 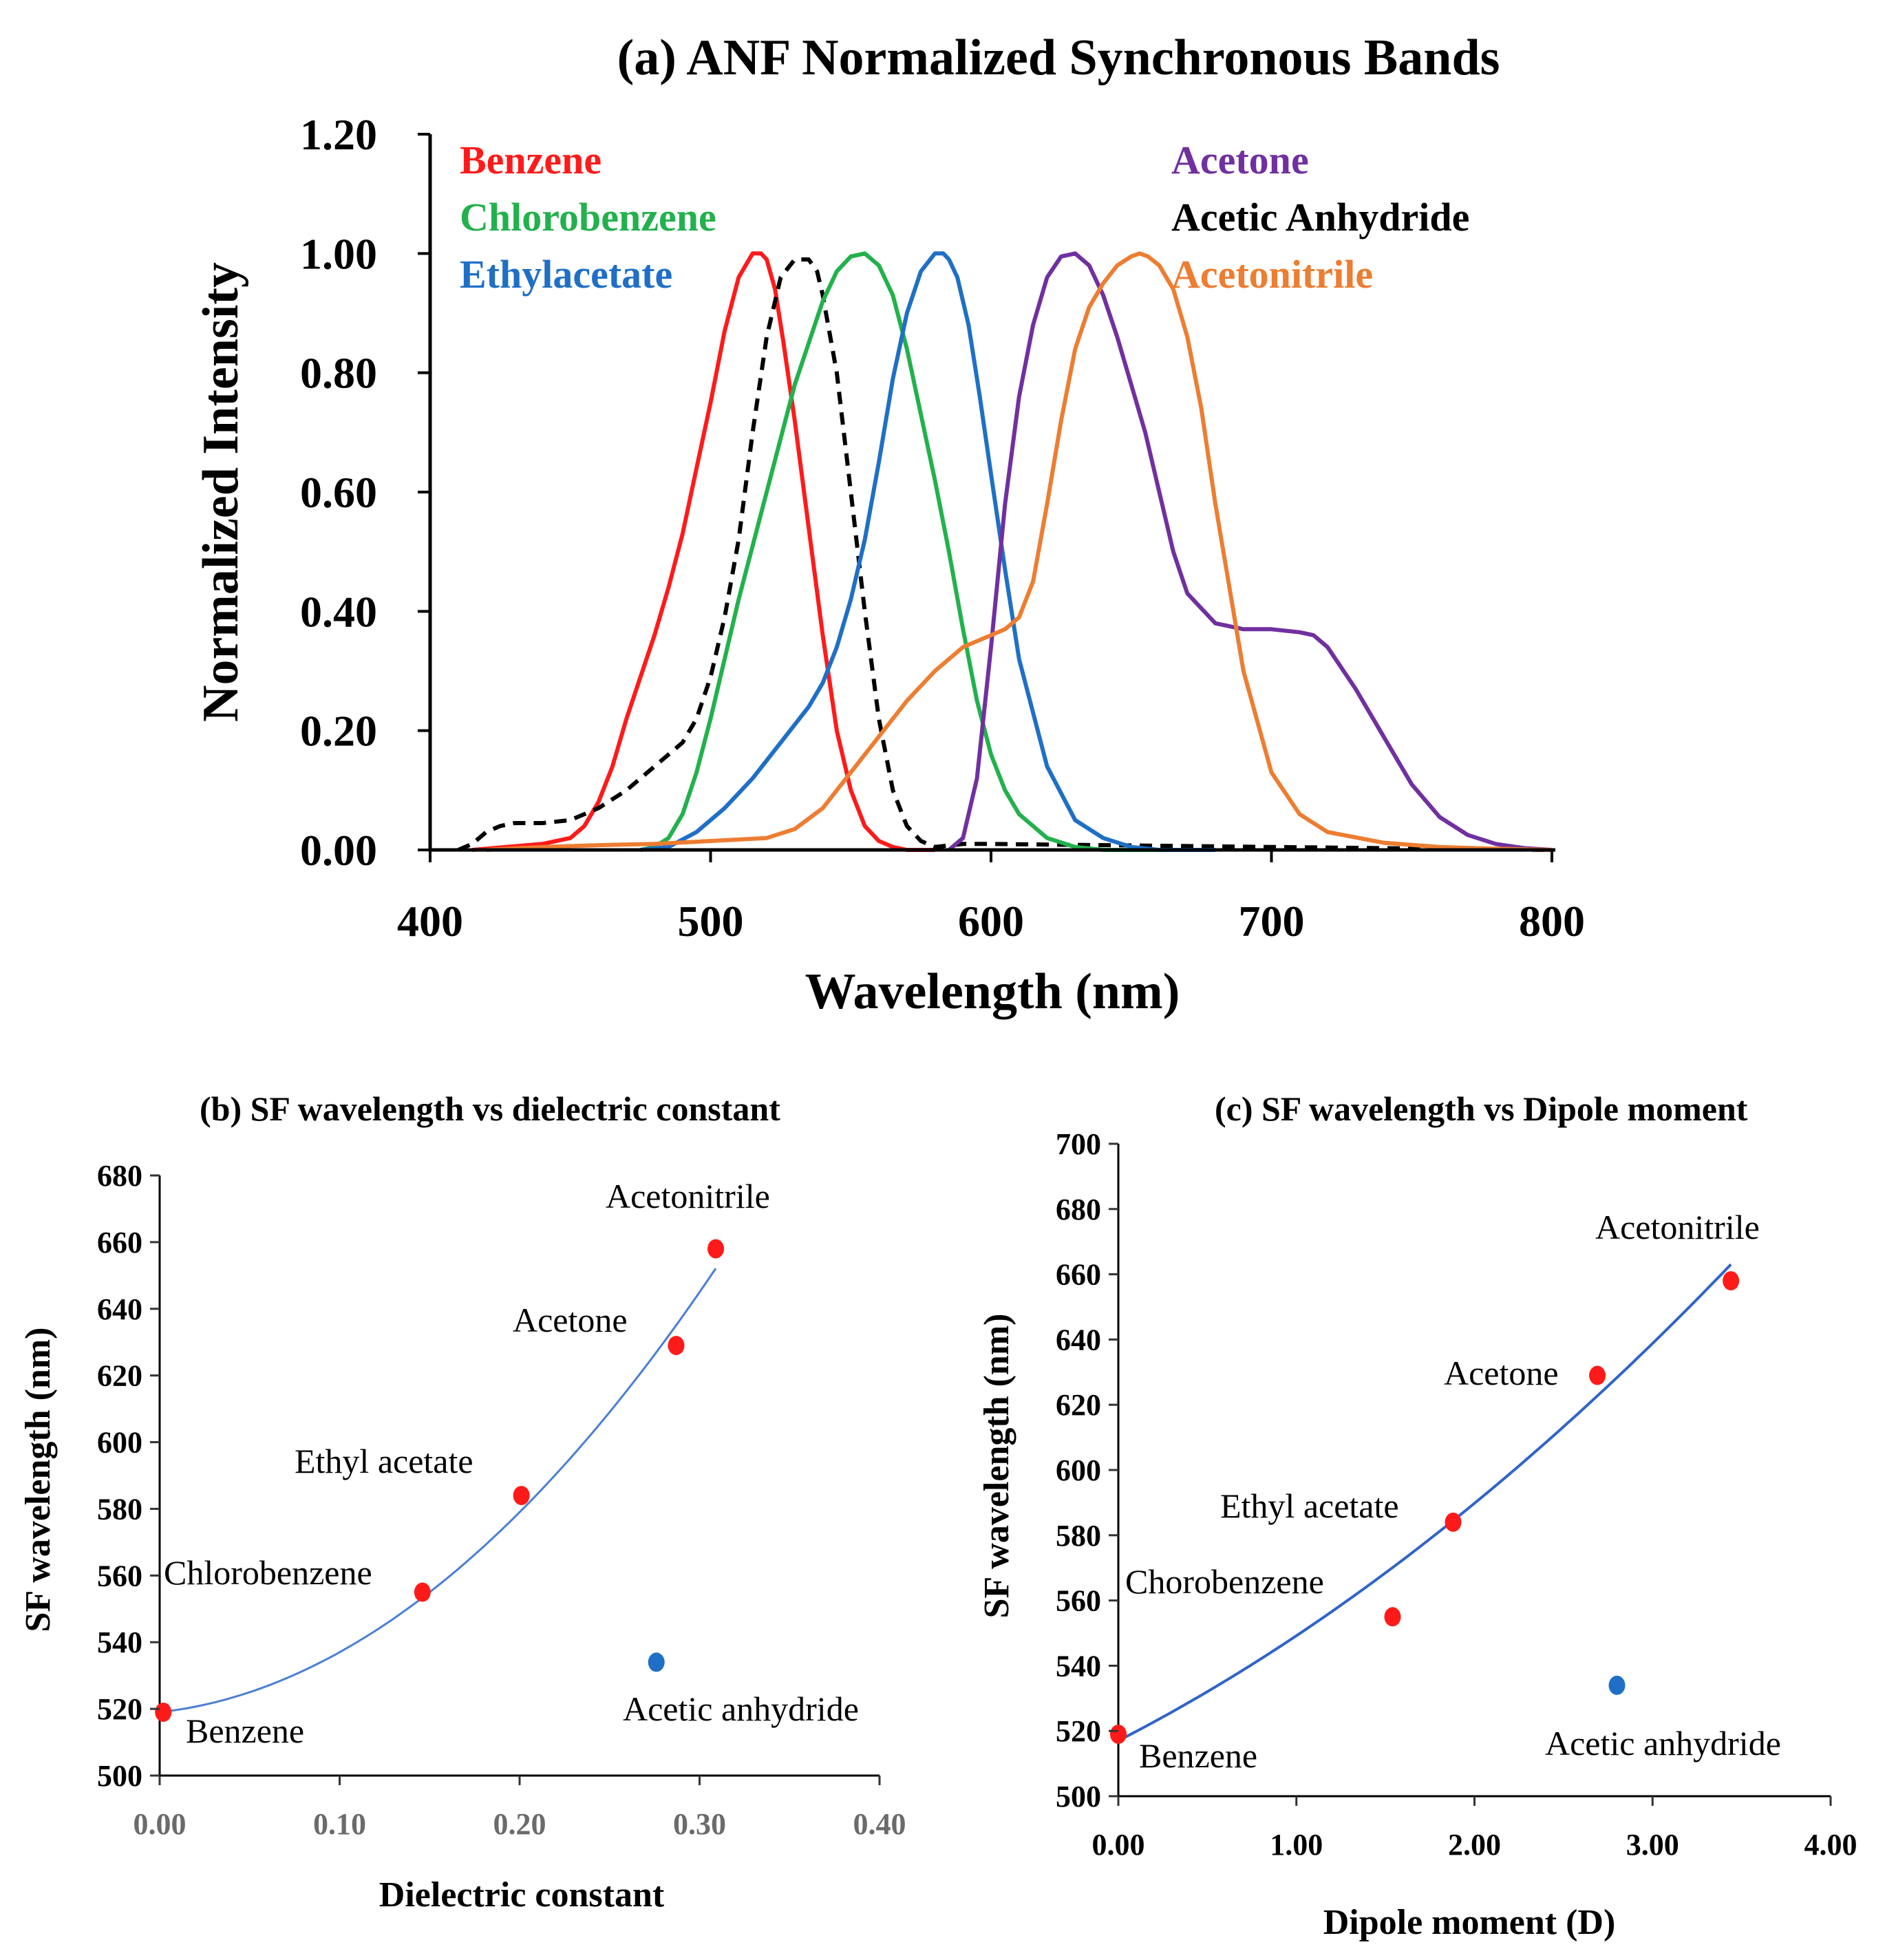 What do you see at coordinates (1250, 551) in the screenshot?
I see `series-line-acetone` at bounding box center [1250, 551].